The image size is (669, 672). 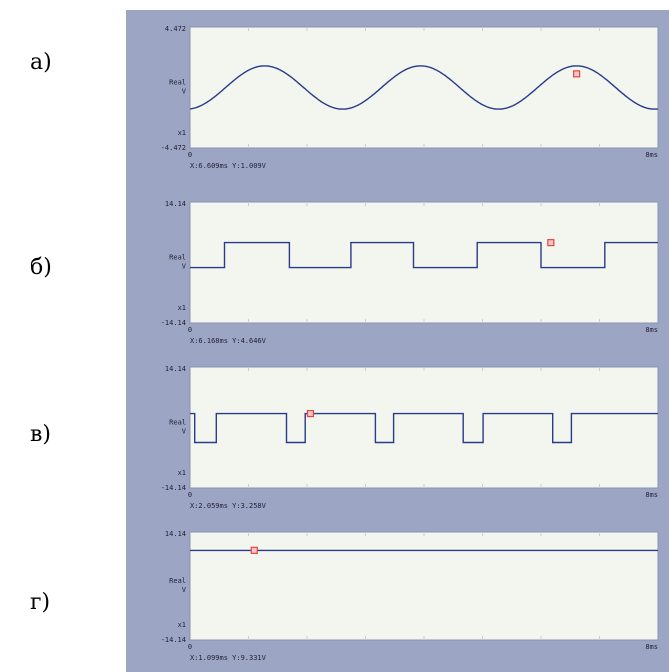 I want to click on trace-v, so click(x=424, y=428).